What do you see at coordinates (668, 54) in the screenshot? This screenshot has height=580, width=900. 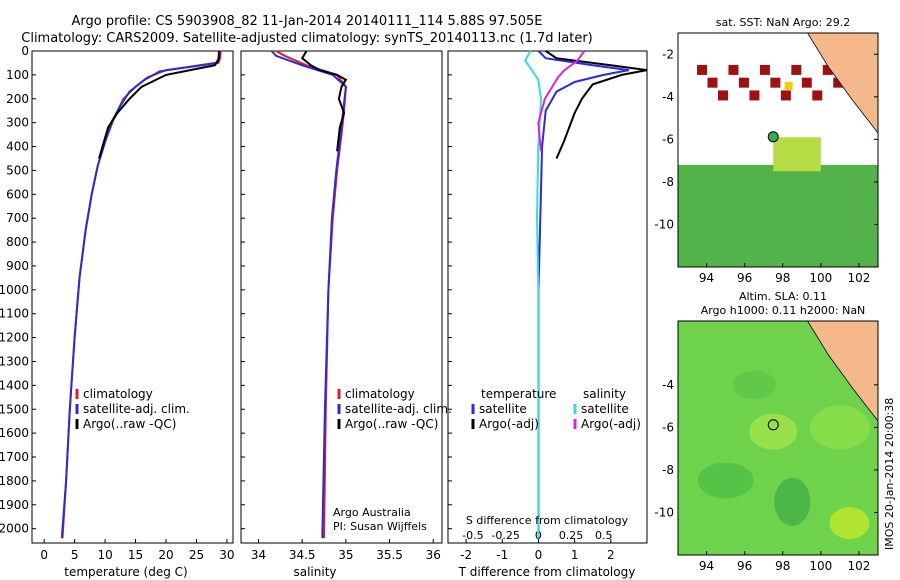 I see `sst-lat-tick-label: -2` at bounding box center [668, 54].